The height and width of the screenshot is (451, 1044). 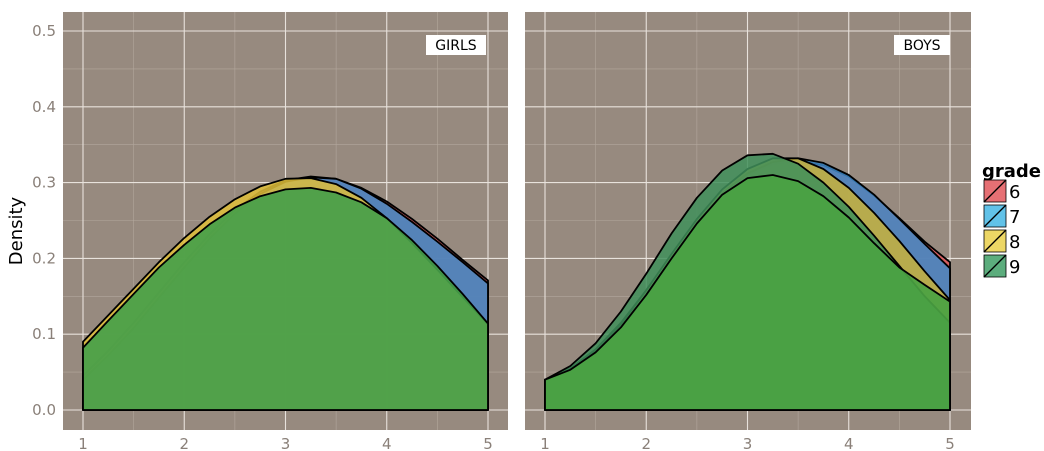 What do you see at coordinates (1002, 241) in the screenshot?
I see `legend-item-8: 8` at bounding box center [1002, 241].